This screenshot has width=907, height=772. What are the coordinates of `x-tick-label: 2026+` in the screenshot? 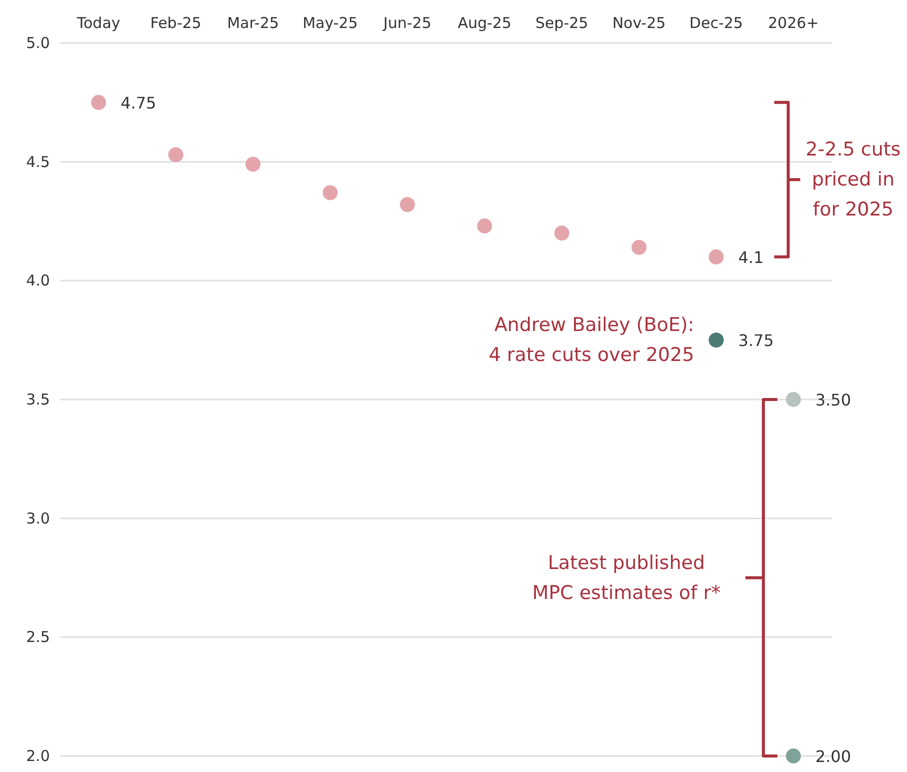 It's located at (793, 23).